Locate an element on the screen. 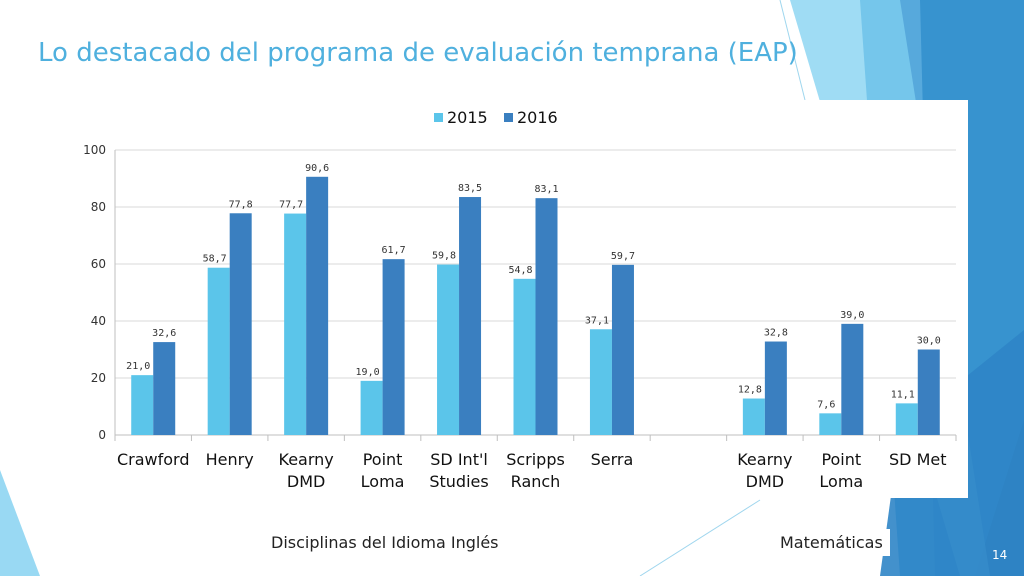  legend-entry: 2016 is located at coordinates (537, 117).